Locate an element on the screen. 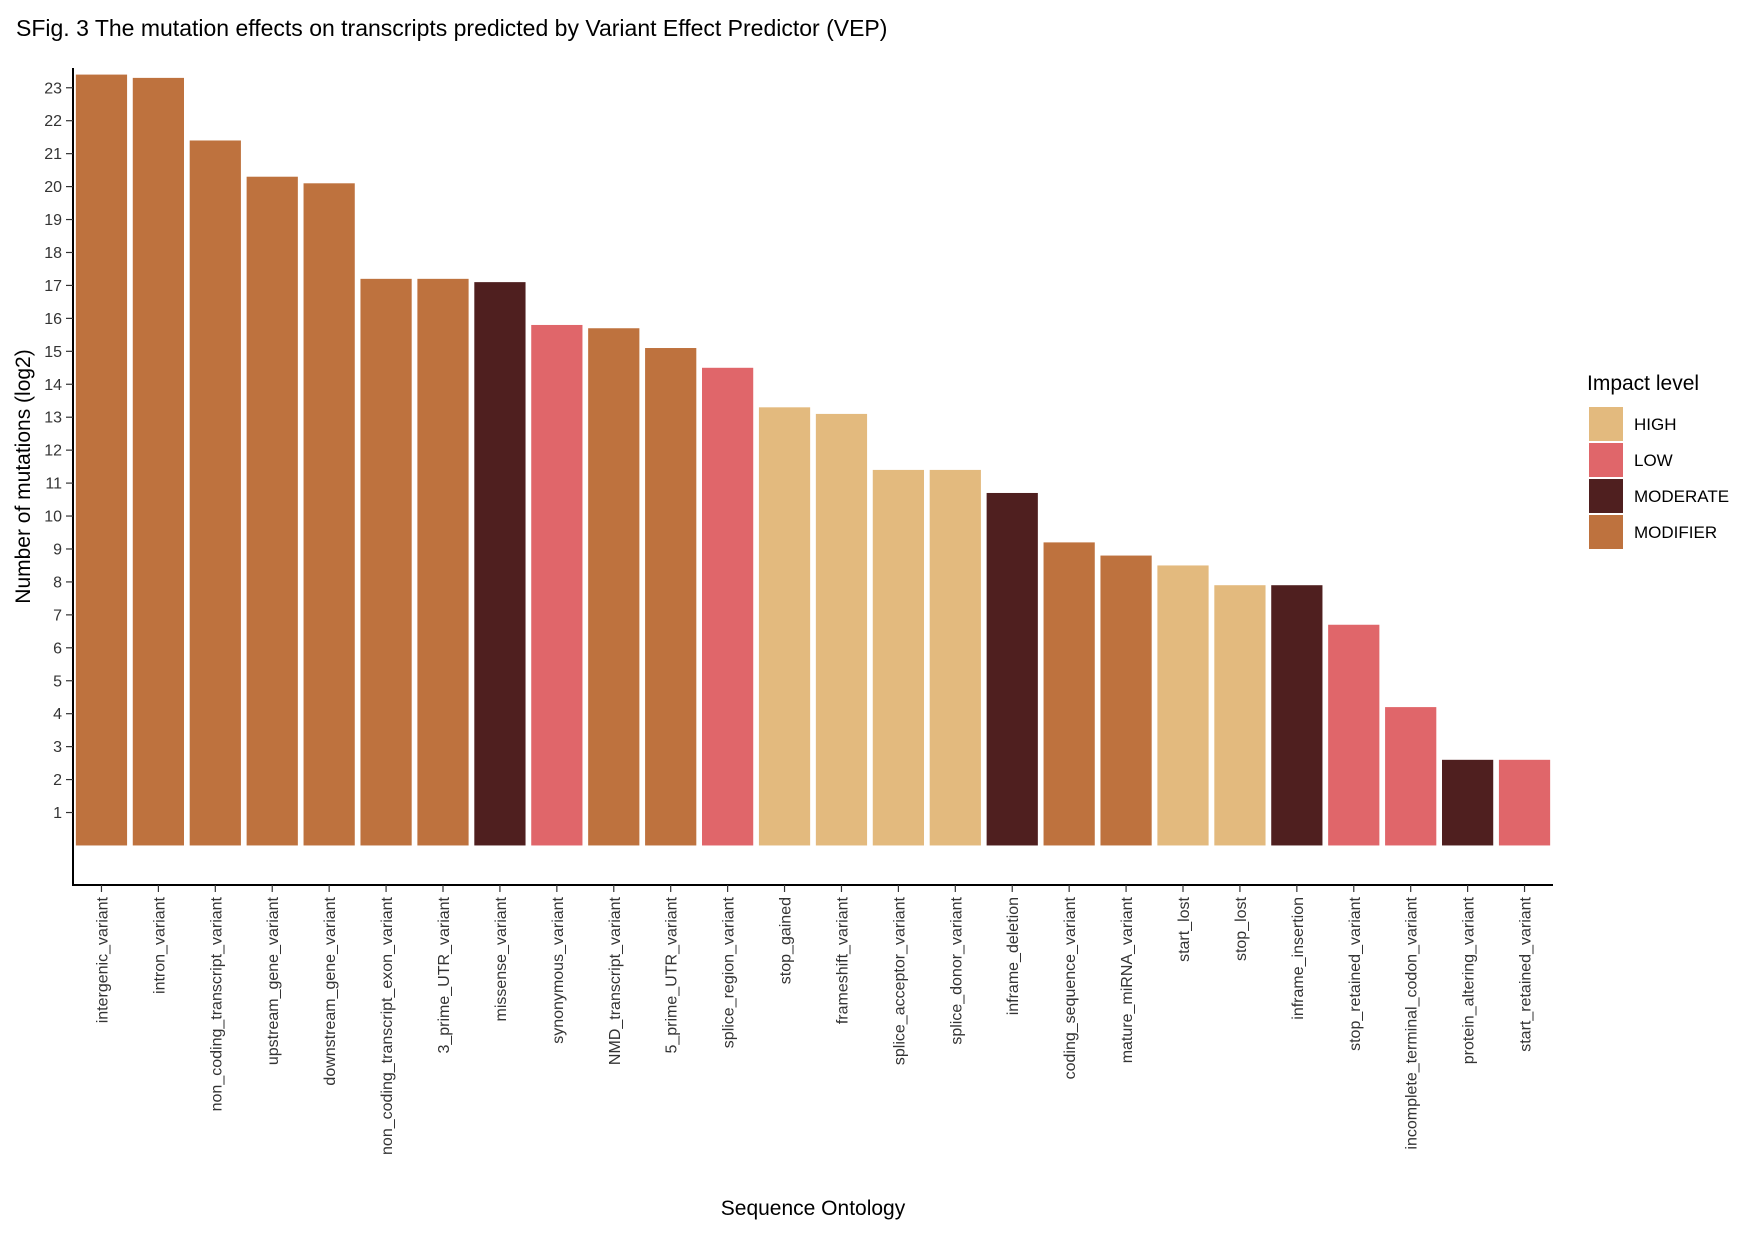  x-tick-label-missense-variant: missense_variant is located at coordinates (501, 958).